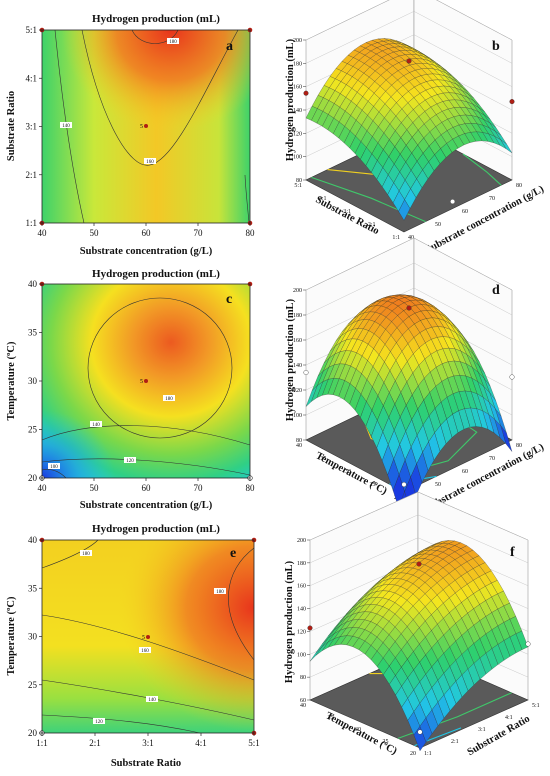  Describe the element at coordinates (303, 701) in the screenshot. I see `z-tick-label: 60` at that location.